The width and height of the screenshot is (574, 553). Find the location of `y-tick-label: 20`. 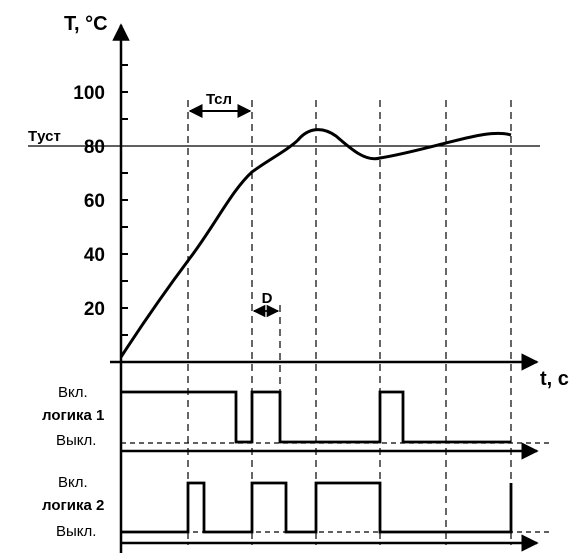

y-tick-label: 20 is located at coordinates (94, 309).